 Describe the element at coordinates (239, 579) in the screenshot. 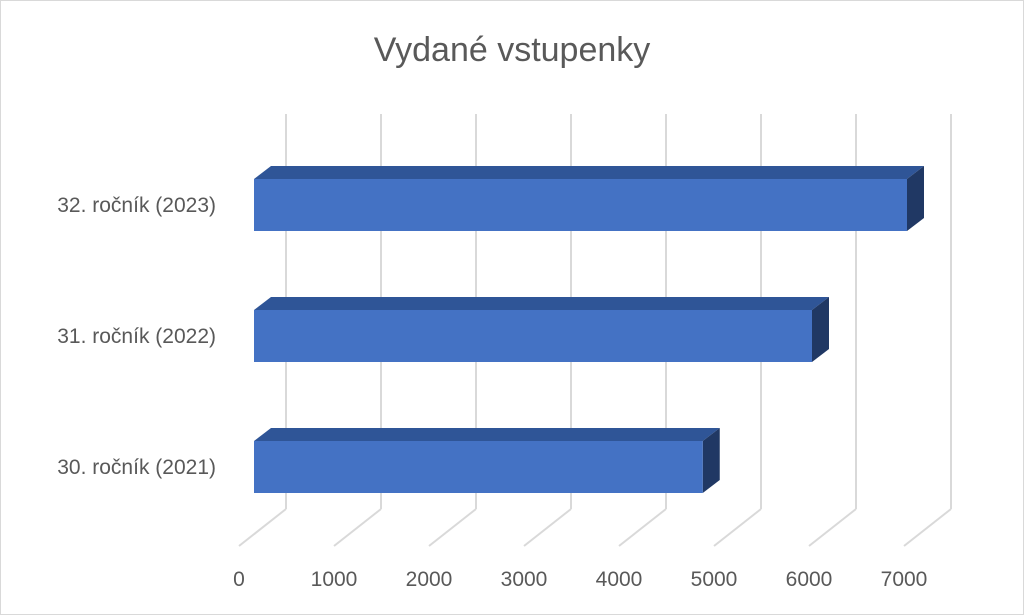

I see `x-tick-label: 0` at that location.